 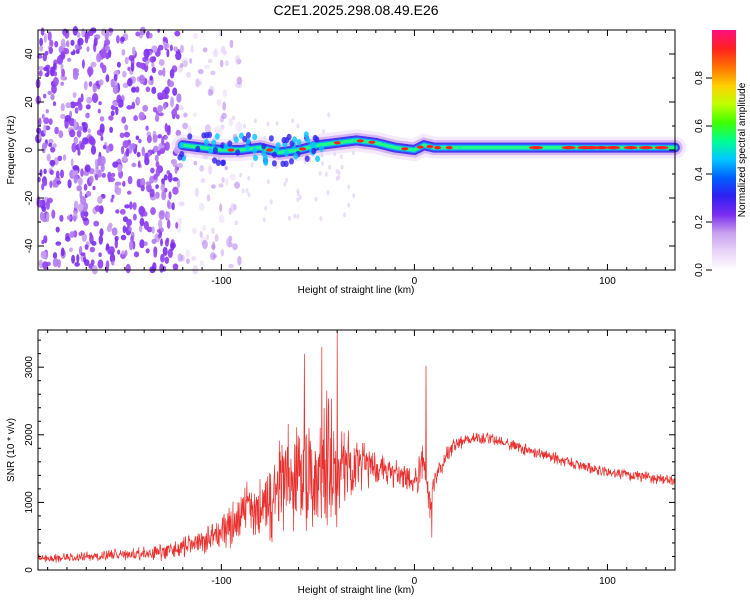 What do you see at coordinates (29, 434) in the screenshot?
I see `snr-y-tick-label: 2000` at bounding box center [29, 434].